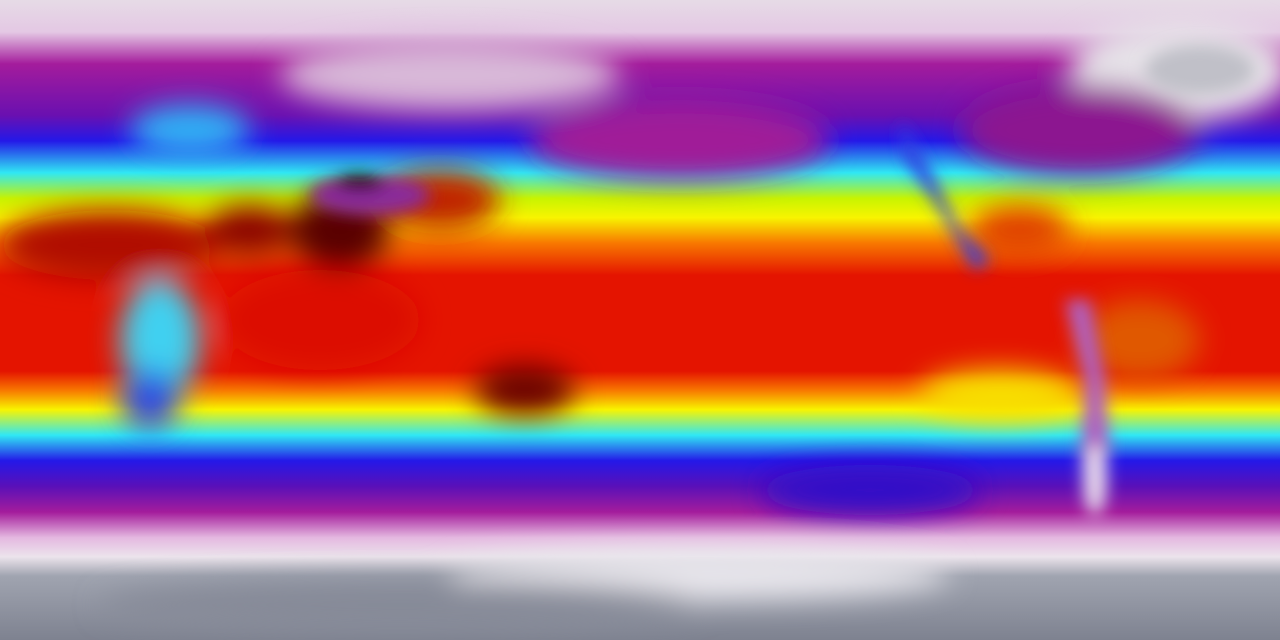 The image size is (1280, 640). I want to click on australia-hot, so click(525, 390).